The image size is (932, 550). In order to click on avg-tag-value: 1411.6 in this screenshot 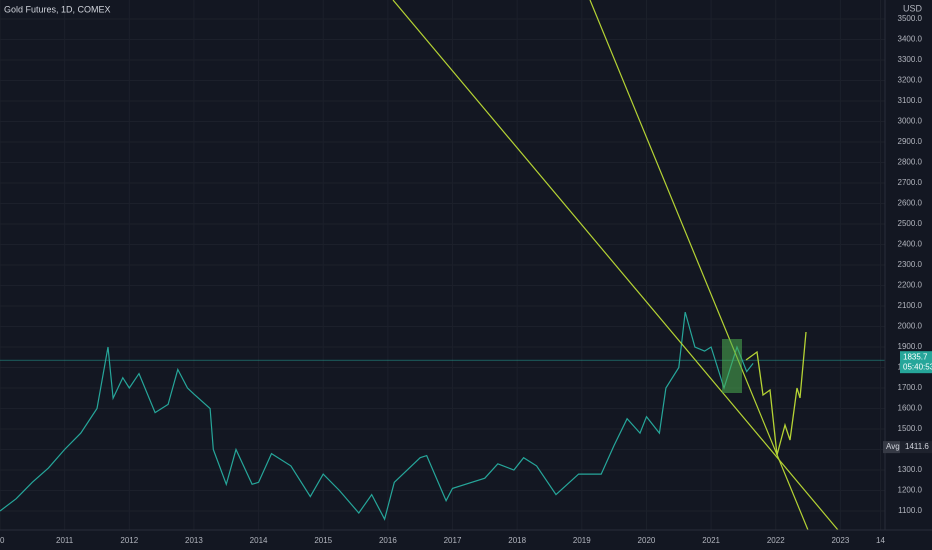, I will do `click(917, 446)`.